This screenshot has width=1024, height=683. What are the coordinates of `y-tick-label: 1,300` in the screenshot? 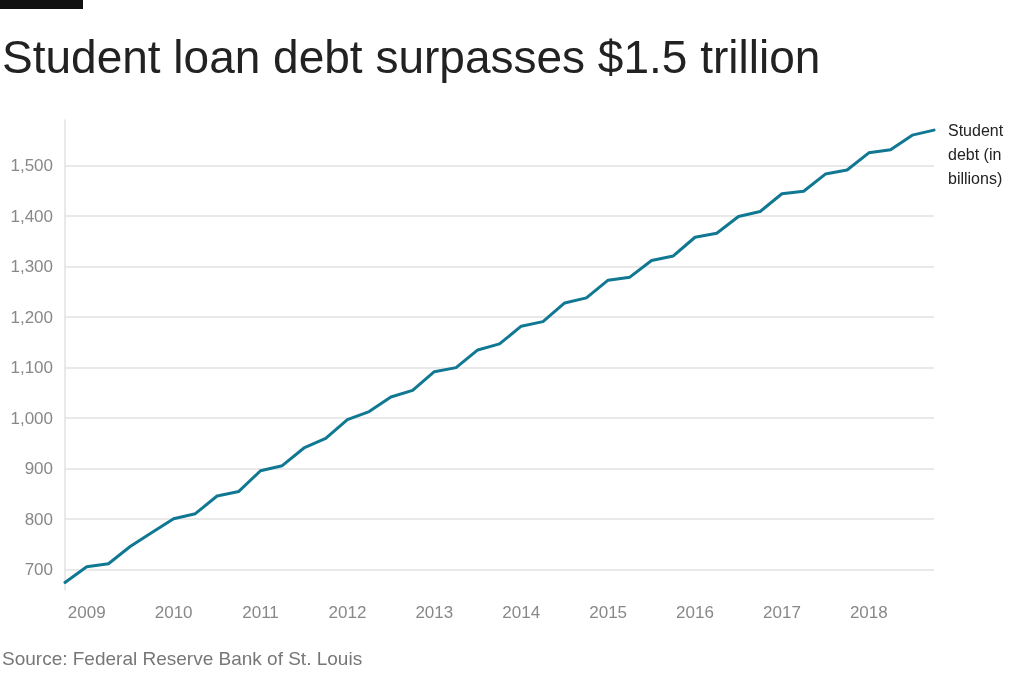 It's located at (31, 267).